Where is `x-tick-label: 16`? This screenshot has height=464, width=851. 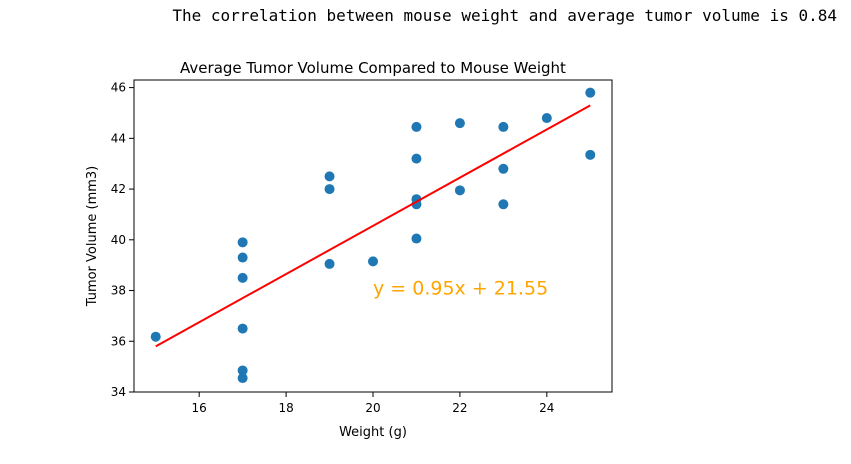
x-tick-label: 16 is located at coordinates (199, 408).